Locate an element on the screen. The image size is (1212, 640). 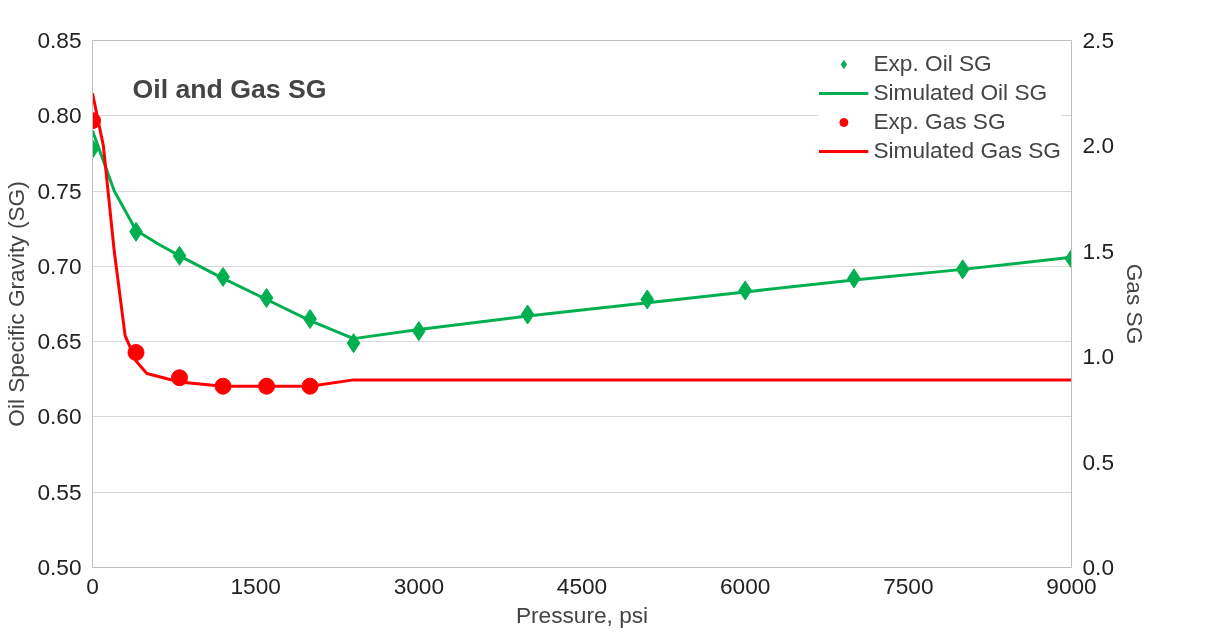
legend-label: Exp. Gas SG is located at coordinates (939, 121).